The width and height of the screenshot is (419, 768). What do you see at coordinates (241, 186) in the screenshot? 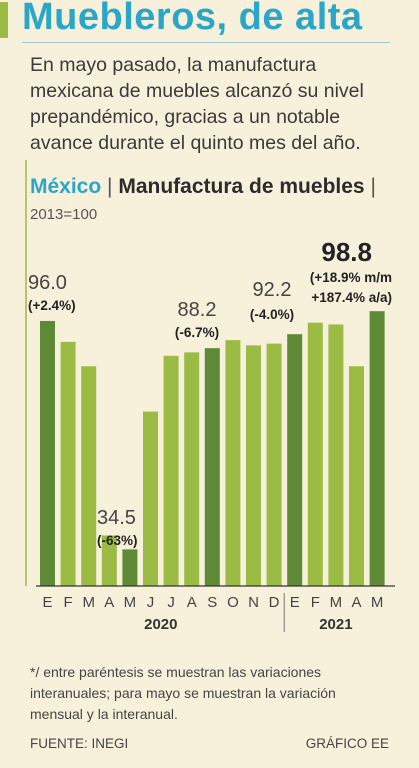
I see `subtitle-topic: Manufactura de muebles` at bounding box center [241, 186].